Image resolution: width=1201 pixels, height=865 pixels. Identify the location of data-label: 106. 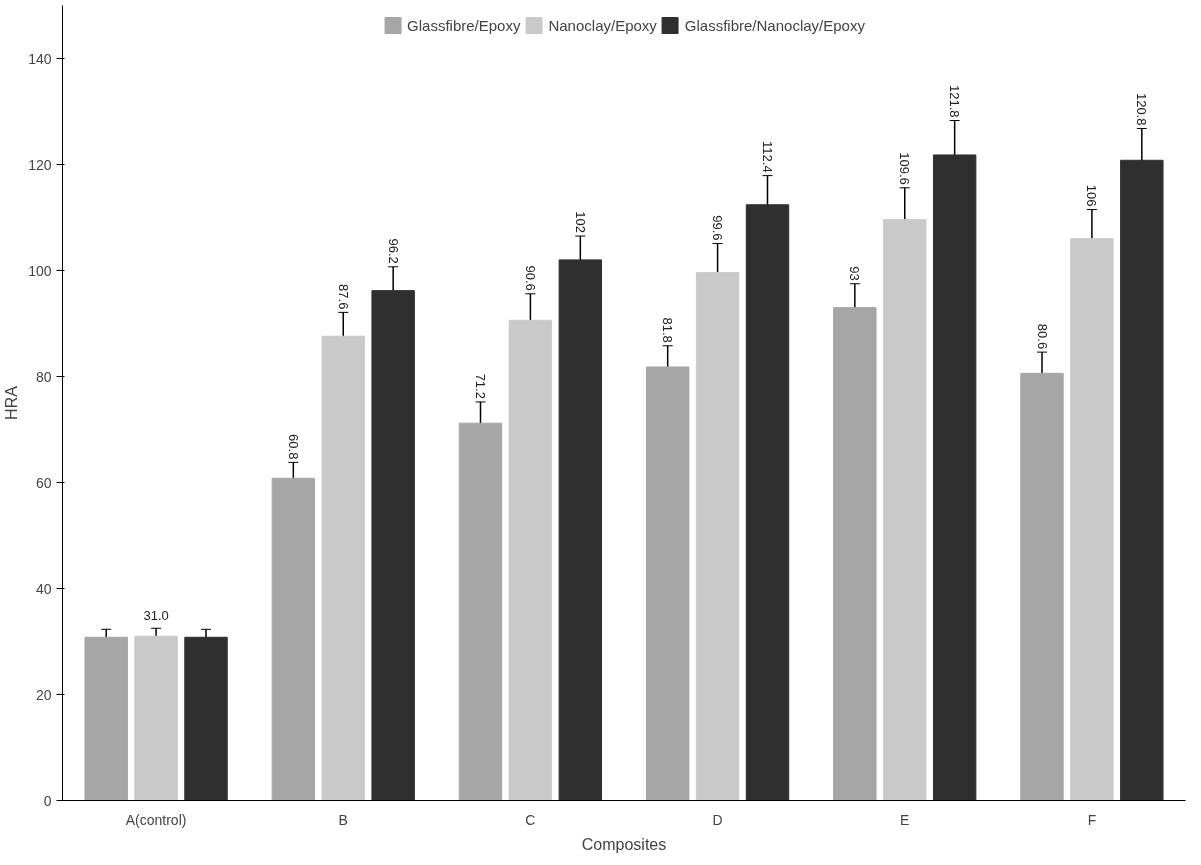
(1092, 195).